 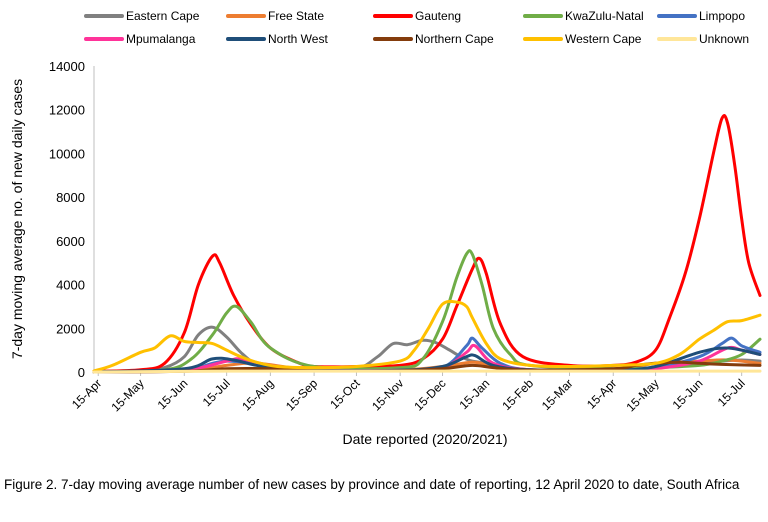 What do you see at coordinates (604, 16) in the screenshot?
I see `legend-label-kwazulu-natal: KwaZulu-Natal` at bounding box center [604, 16].